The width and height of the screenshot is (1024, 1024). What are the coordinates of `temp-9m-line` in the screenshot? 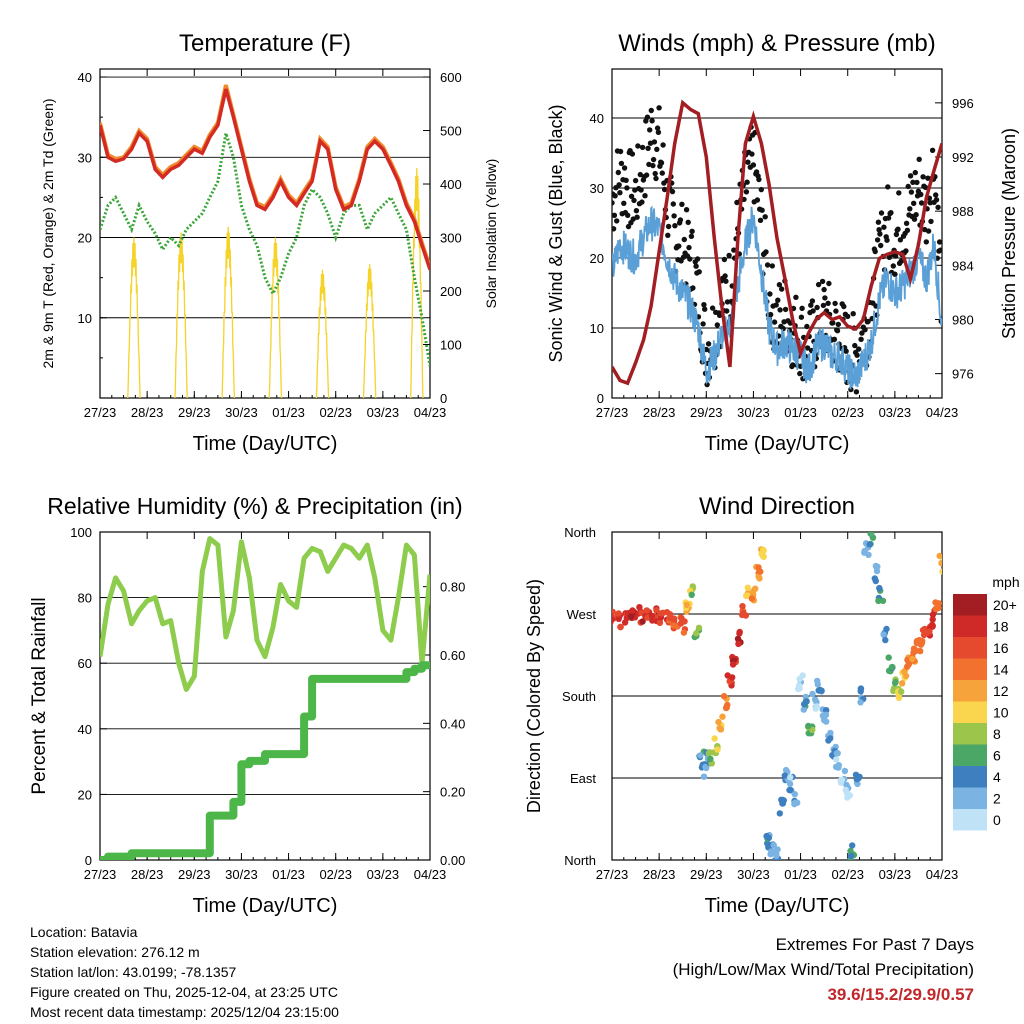 It's located at (265, 176).